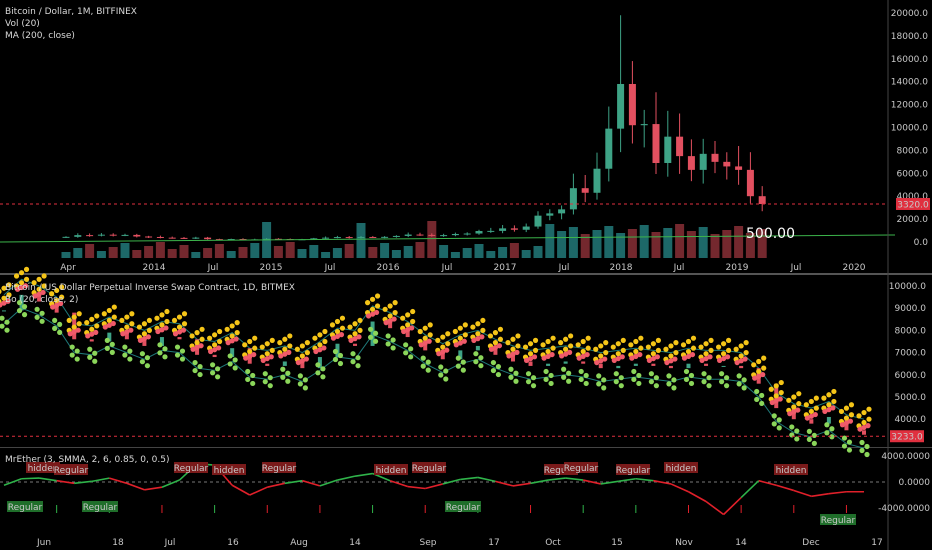 Image resolution: width=932 pixels, height=550 pixels. Describe the element at coordinates (229, 471) in the screenshot. I see `label-top-text: hidden` at that location.